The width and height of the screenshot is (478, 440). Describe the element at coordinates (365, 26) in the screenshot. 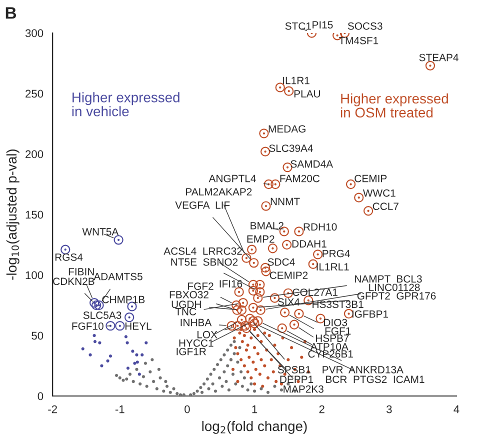

I see `annotation: SOCS3` at that location.